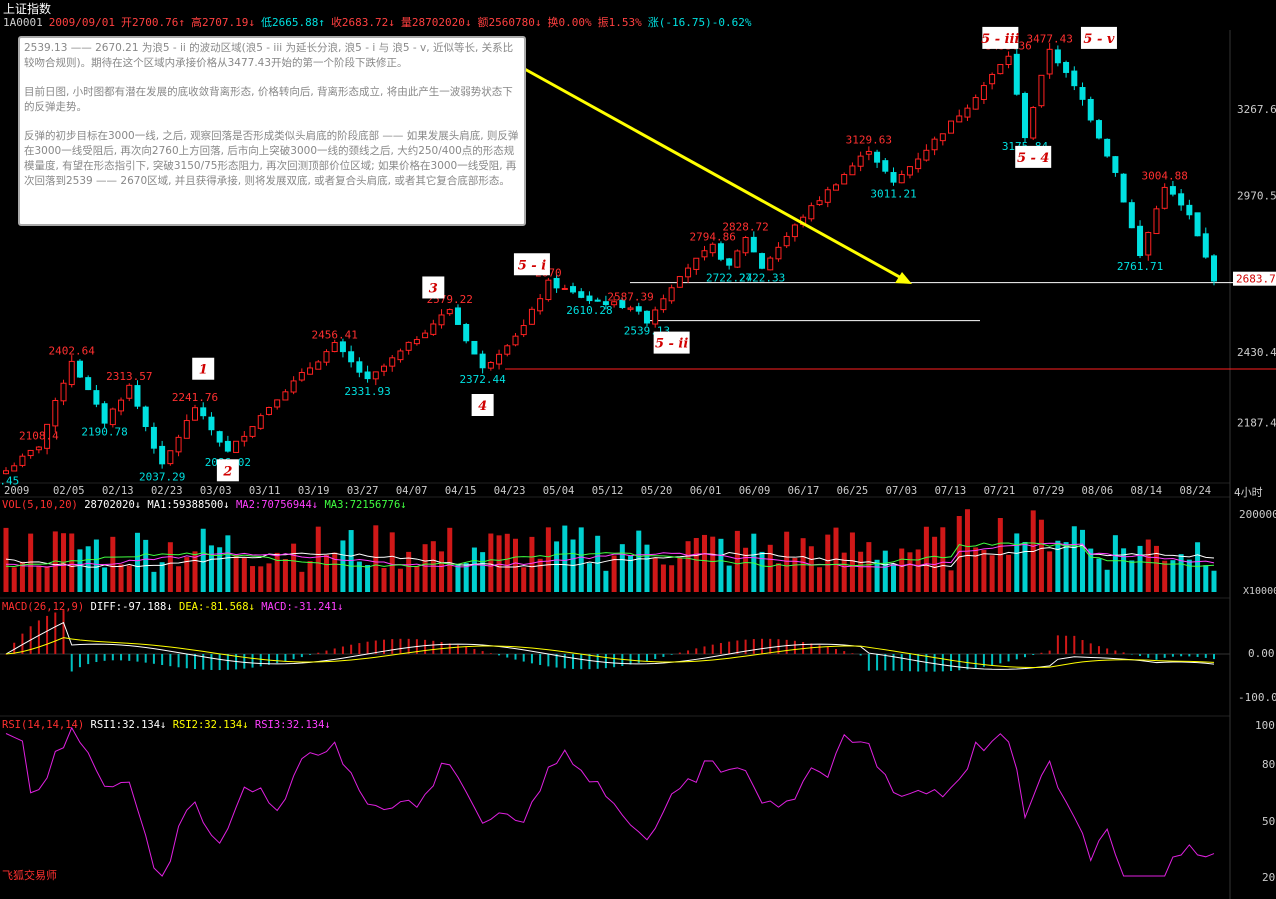  What do you see at coordinates (131, 607) in the screenshot?
I see `macd-diff: DIFF:-97.188↓` at bounding box center [131, 607].